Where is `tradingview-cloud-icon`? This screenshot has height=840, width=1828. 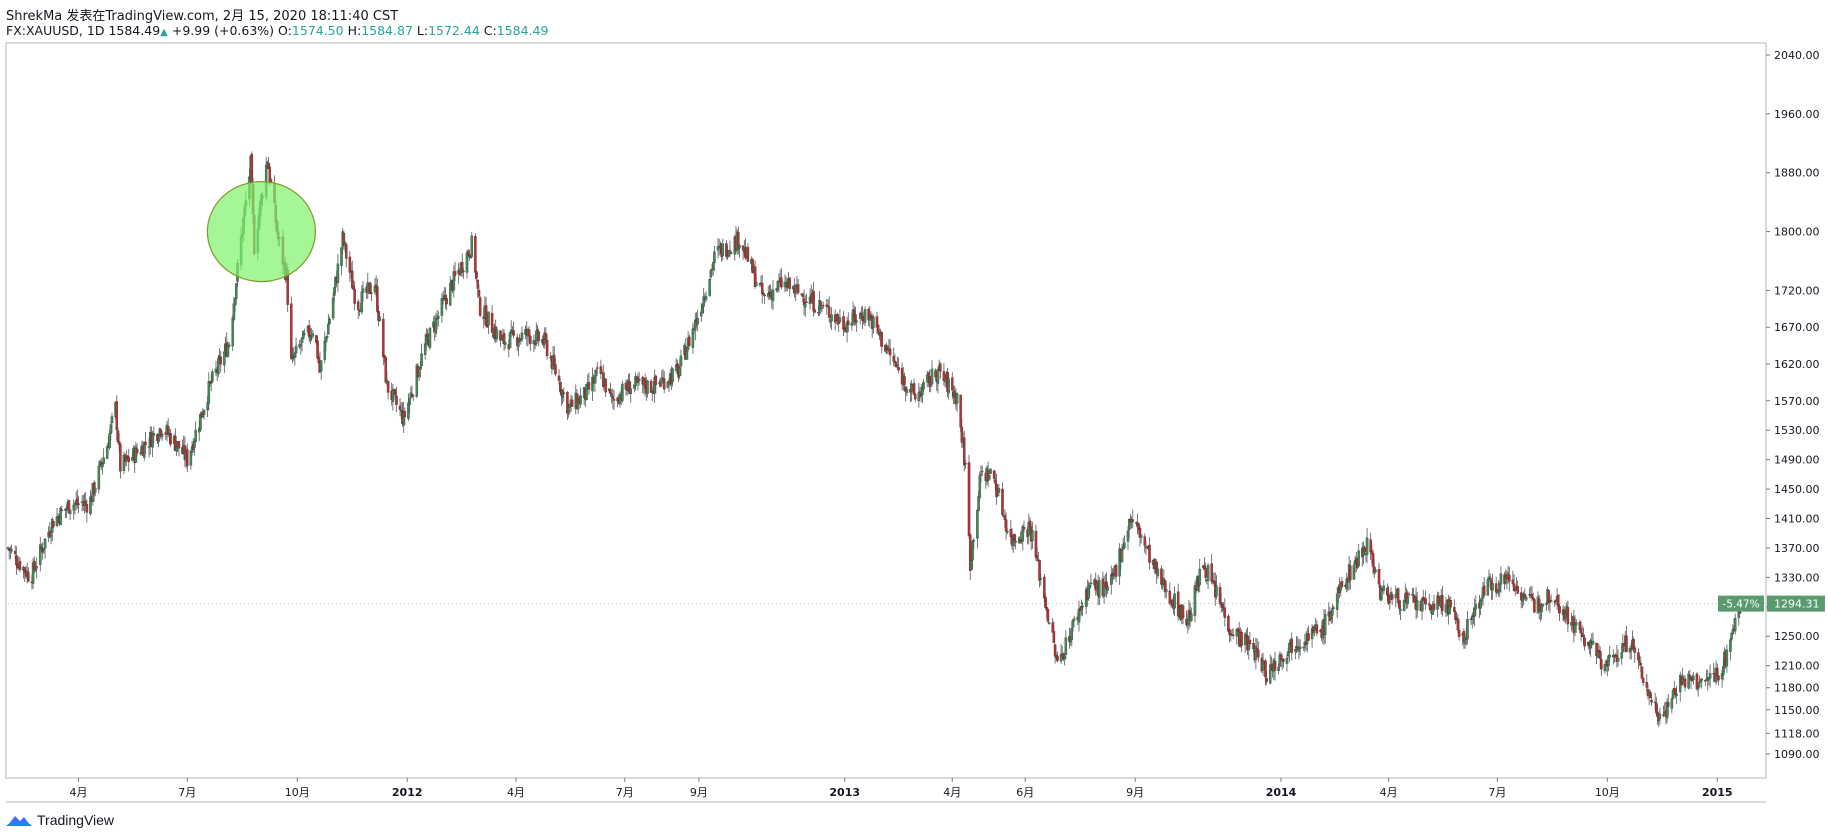
tradingview-cloud-icon is located at coordinates (19, 821).